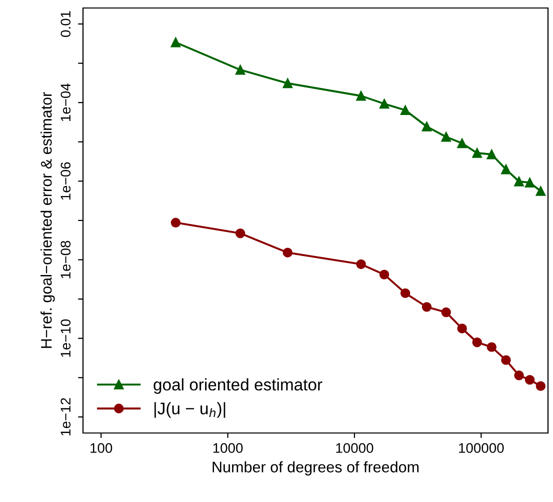 This screenshot has width=553, height=502. I want to click on legend-label: goal oriented estimator, so click(238, 386).